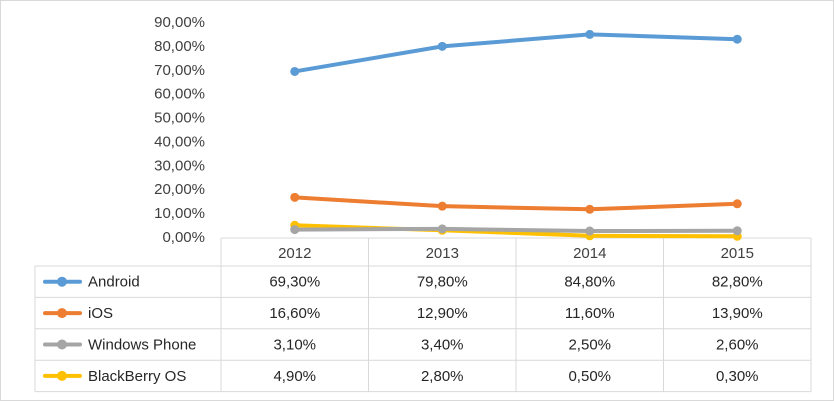 This screenshot has width=834, height=401. Describe the element at coordinates (737, 282) in the screenshot. I see `data-label: 82,80%` at that location.